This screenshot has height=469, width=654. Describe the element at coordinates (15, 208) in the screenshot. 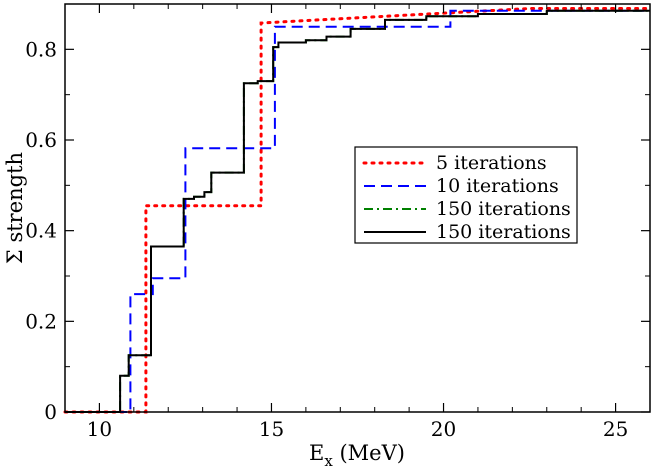

I see `y-axis-label: Σ strength` at that location.